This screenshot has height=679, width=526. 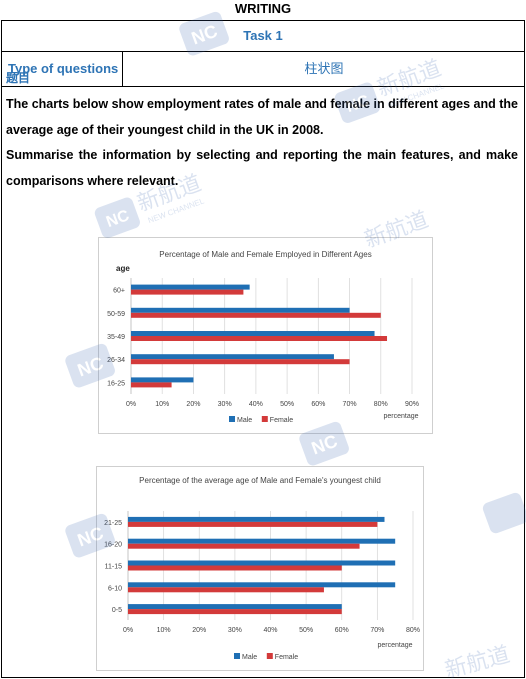 I want to click on y-tick-label: 0-5, so click(x=117, y=610).